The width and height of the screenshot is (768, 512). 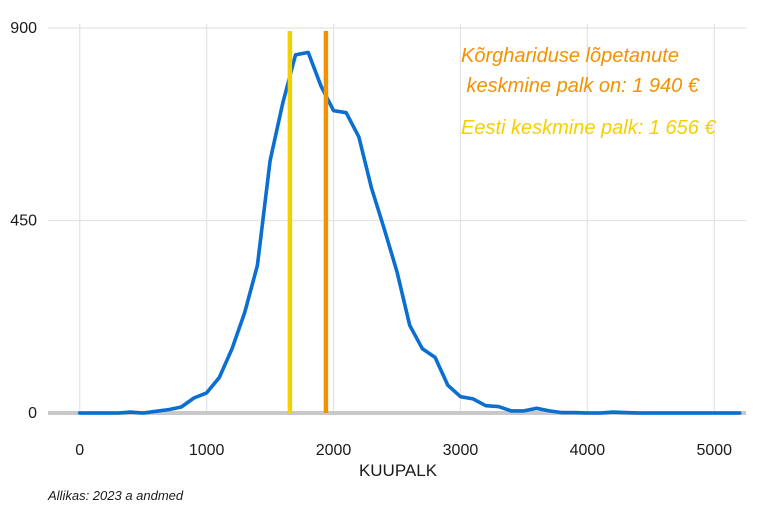 I want to click on x-tick-label-1: 1000, so click(x=207, y=450).